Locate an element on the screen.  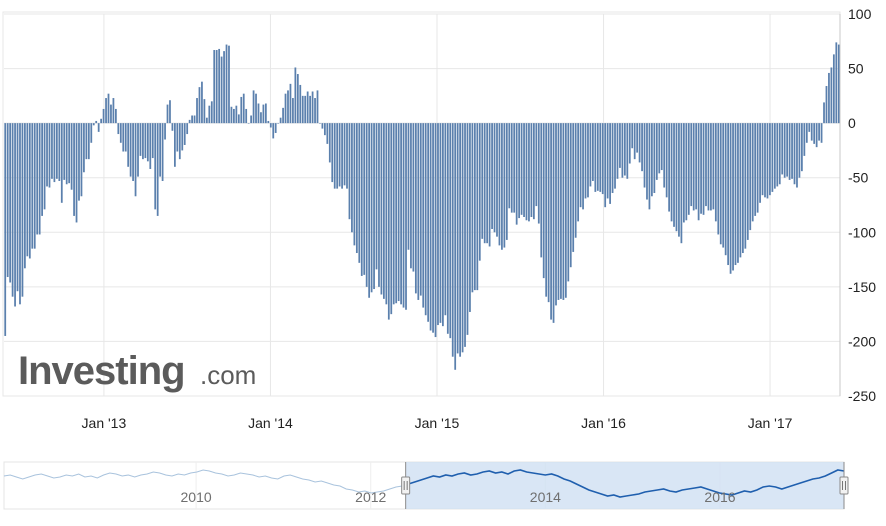
x-tick-label: Jan '17 is located at coordinates (770, 423).